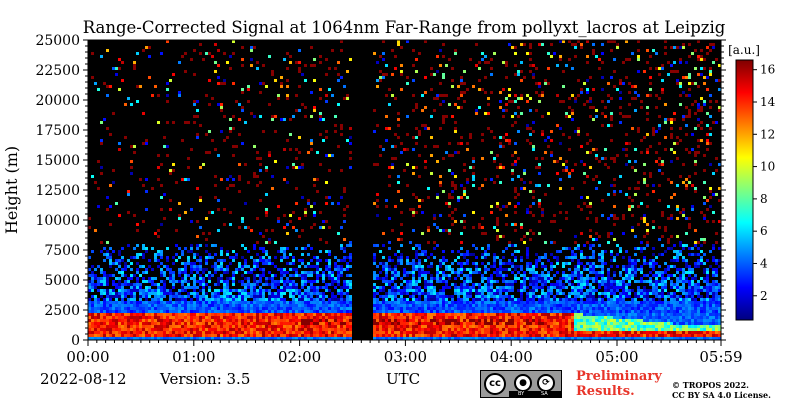 This screenshot has height=400, width=800. Describe the element at coordinates (305, 317) in the screenshot. I see `heatmap-cell-2079` at that location.